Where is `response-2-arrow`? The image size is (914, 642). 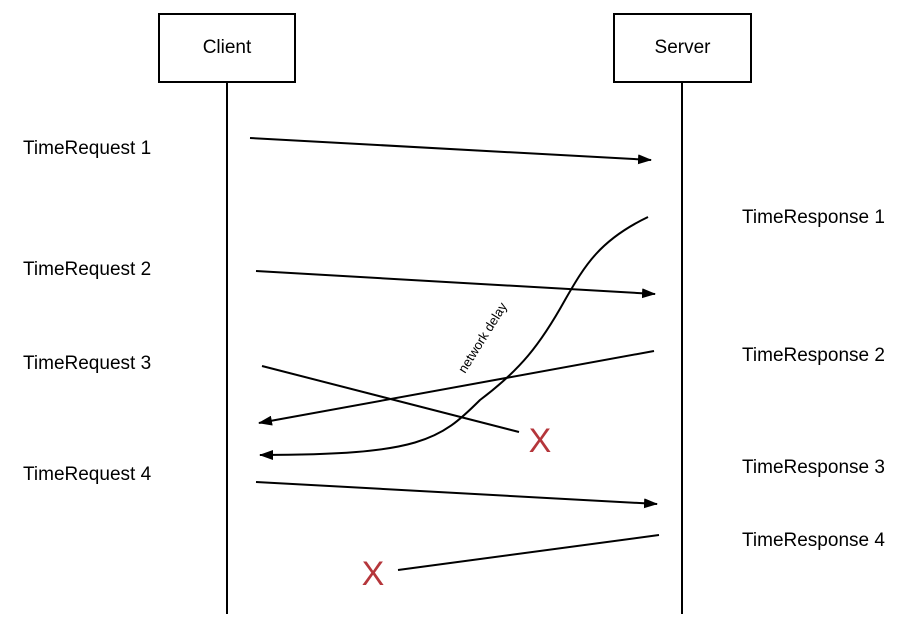 response-2-arrow is located at coordinates (456, 388).